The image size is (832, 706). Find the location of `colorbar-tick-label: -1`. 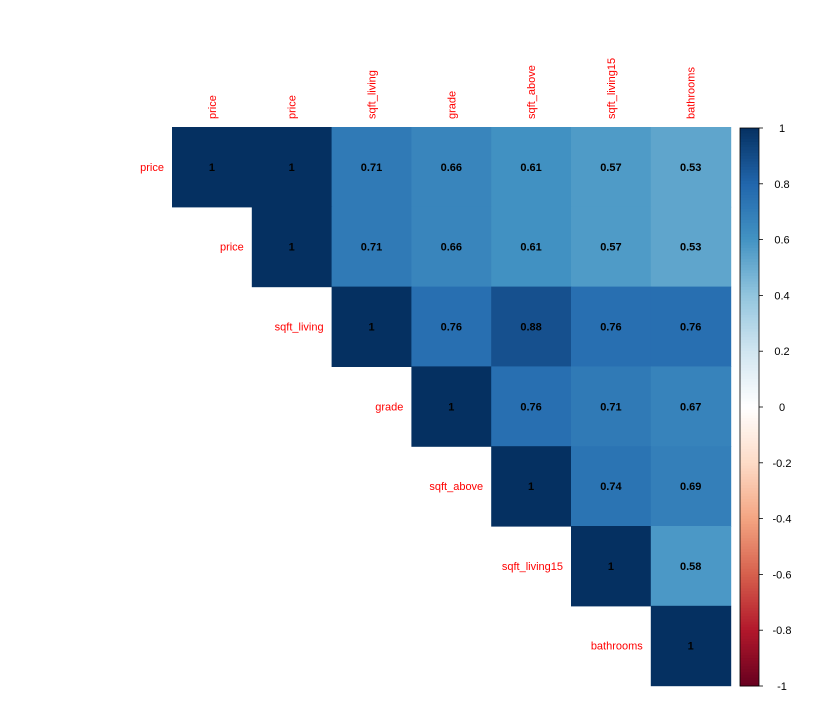

colorbar-tick-label: -1 is located at coordinates (782, 687).